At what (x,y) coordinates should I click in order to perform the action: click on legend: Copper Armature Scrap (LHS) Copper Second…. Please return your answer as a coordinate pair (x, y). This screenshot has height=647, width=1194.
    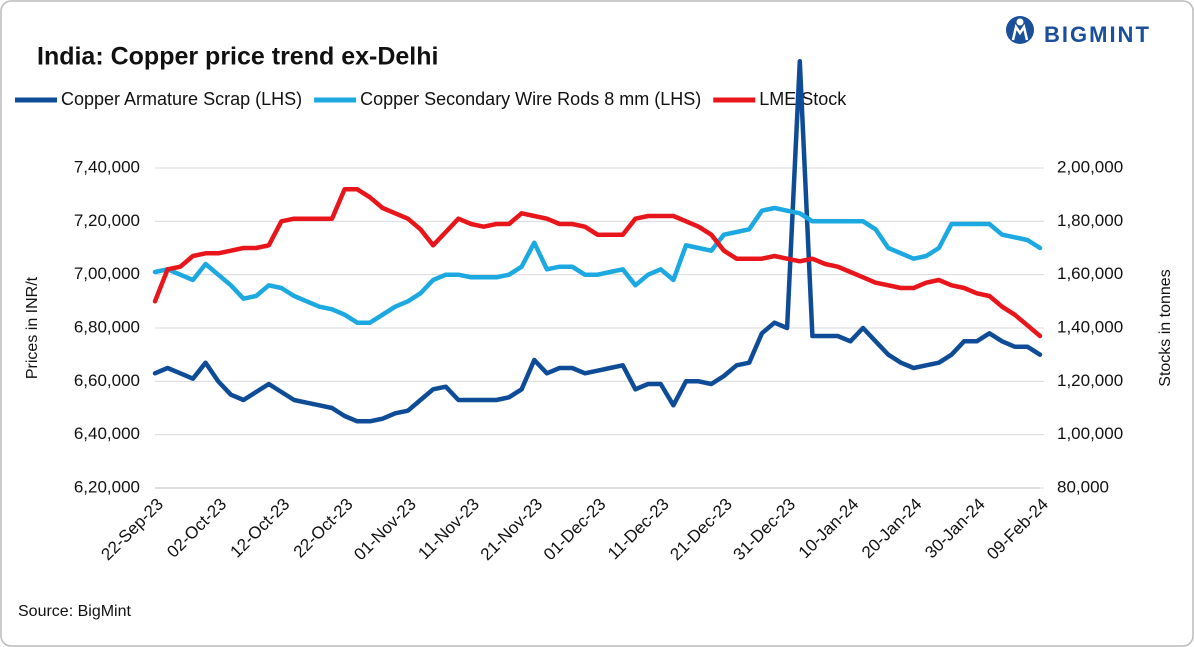
    Looking at the image, I should click on (431, 99).